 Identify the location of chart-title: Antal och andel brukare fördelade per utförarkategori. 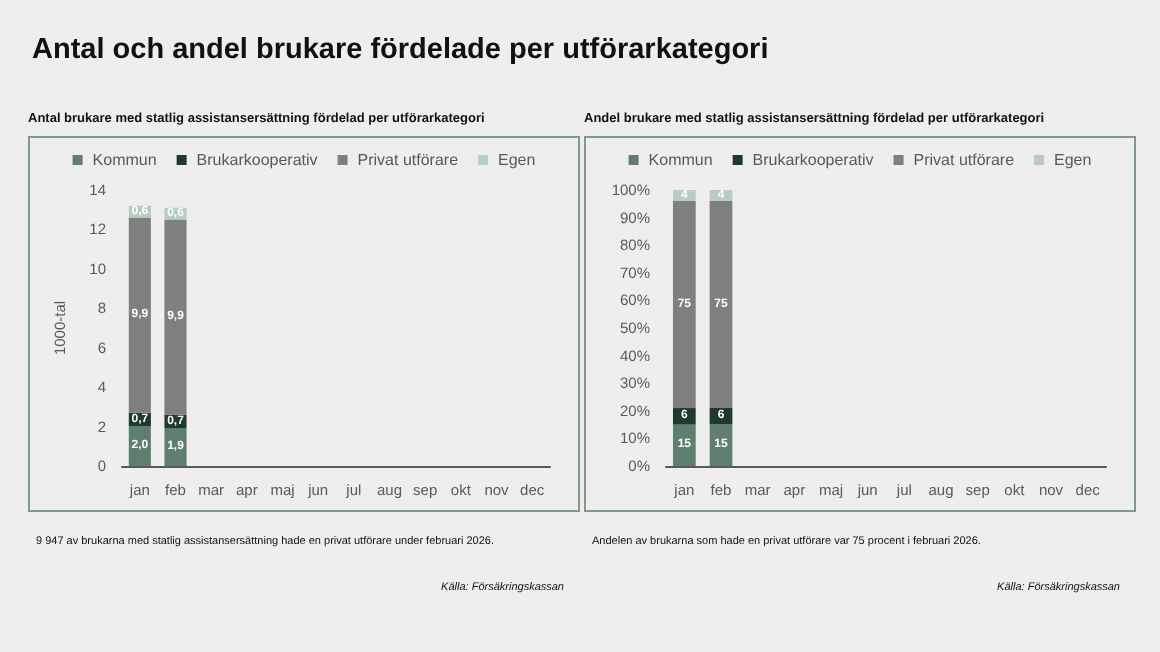
(400, 50).